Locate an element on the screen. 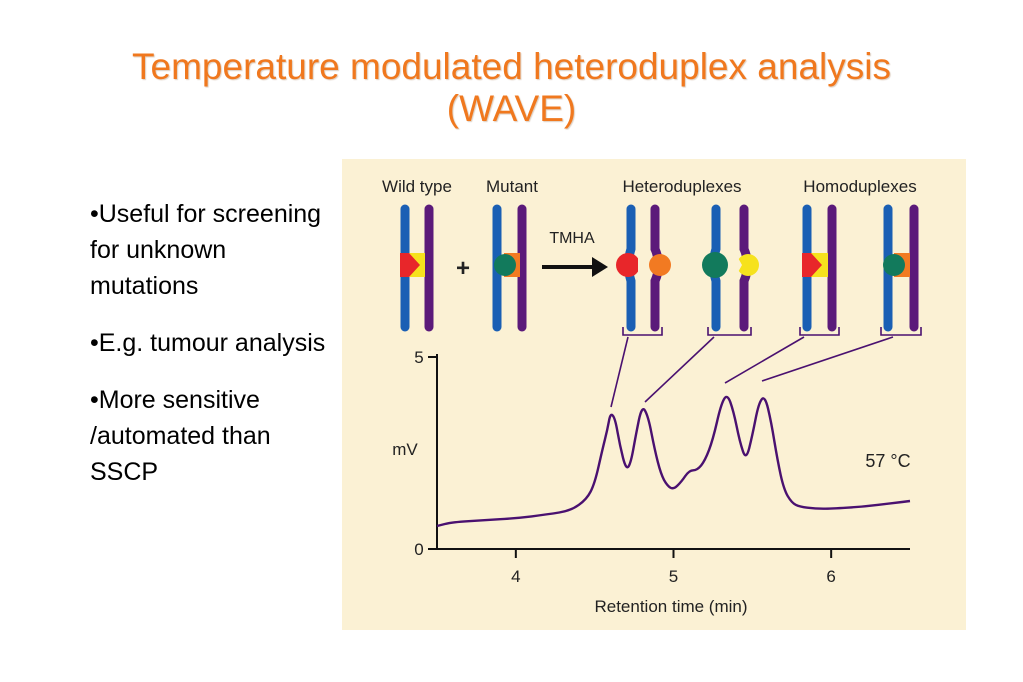 The width and height of the screenshot is (1023, 682). peak-connectors is located at coordinates (752, 372).